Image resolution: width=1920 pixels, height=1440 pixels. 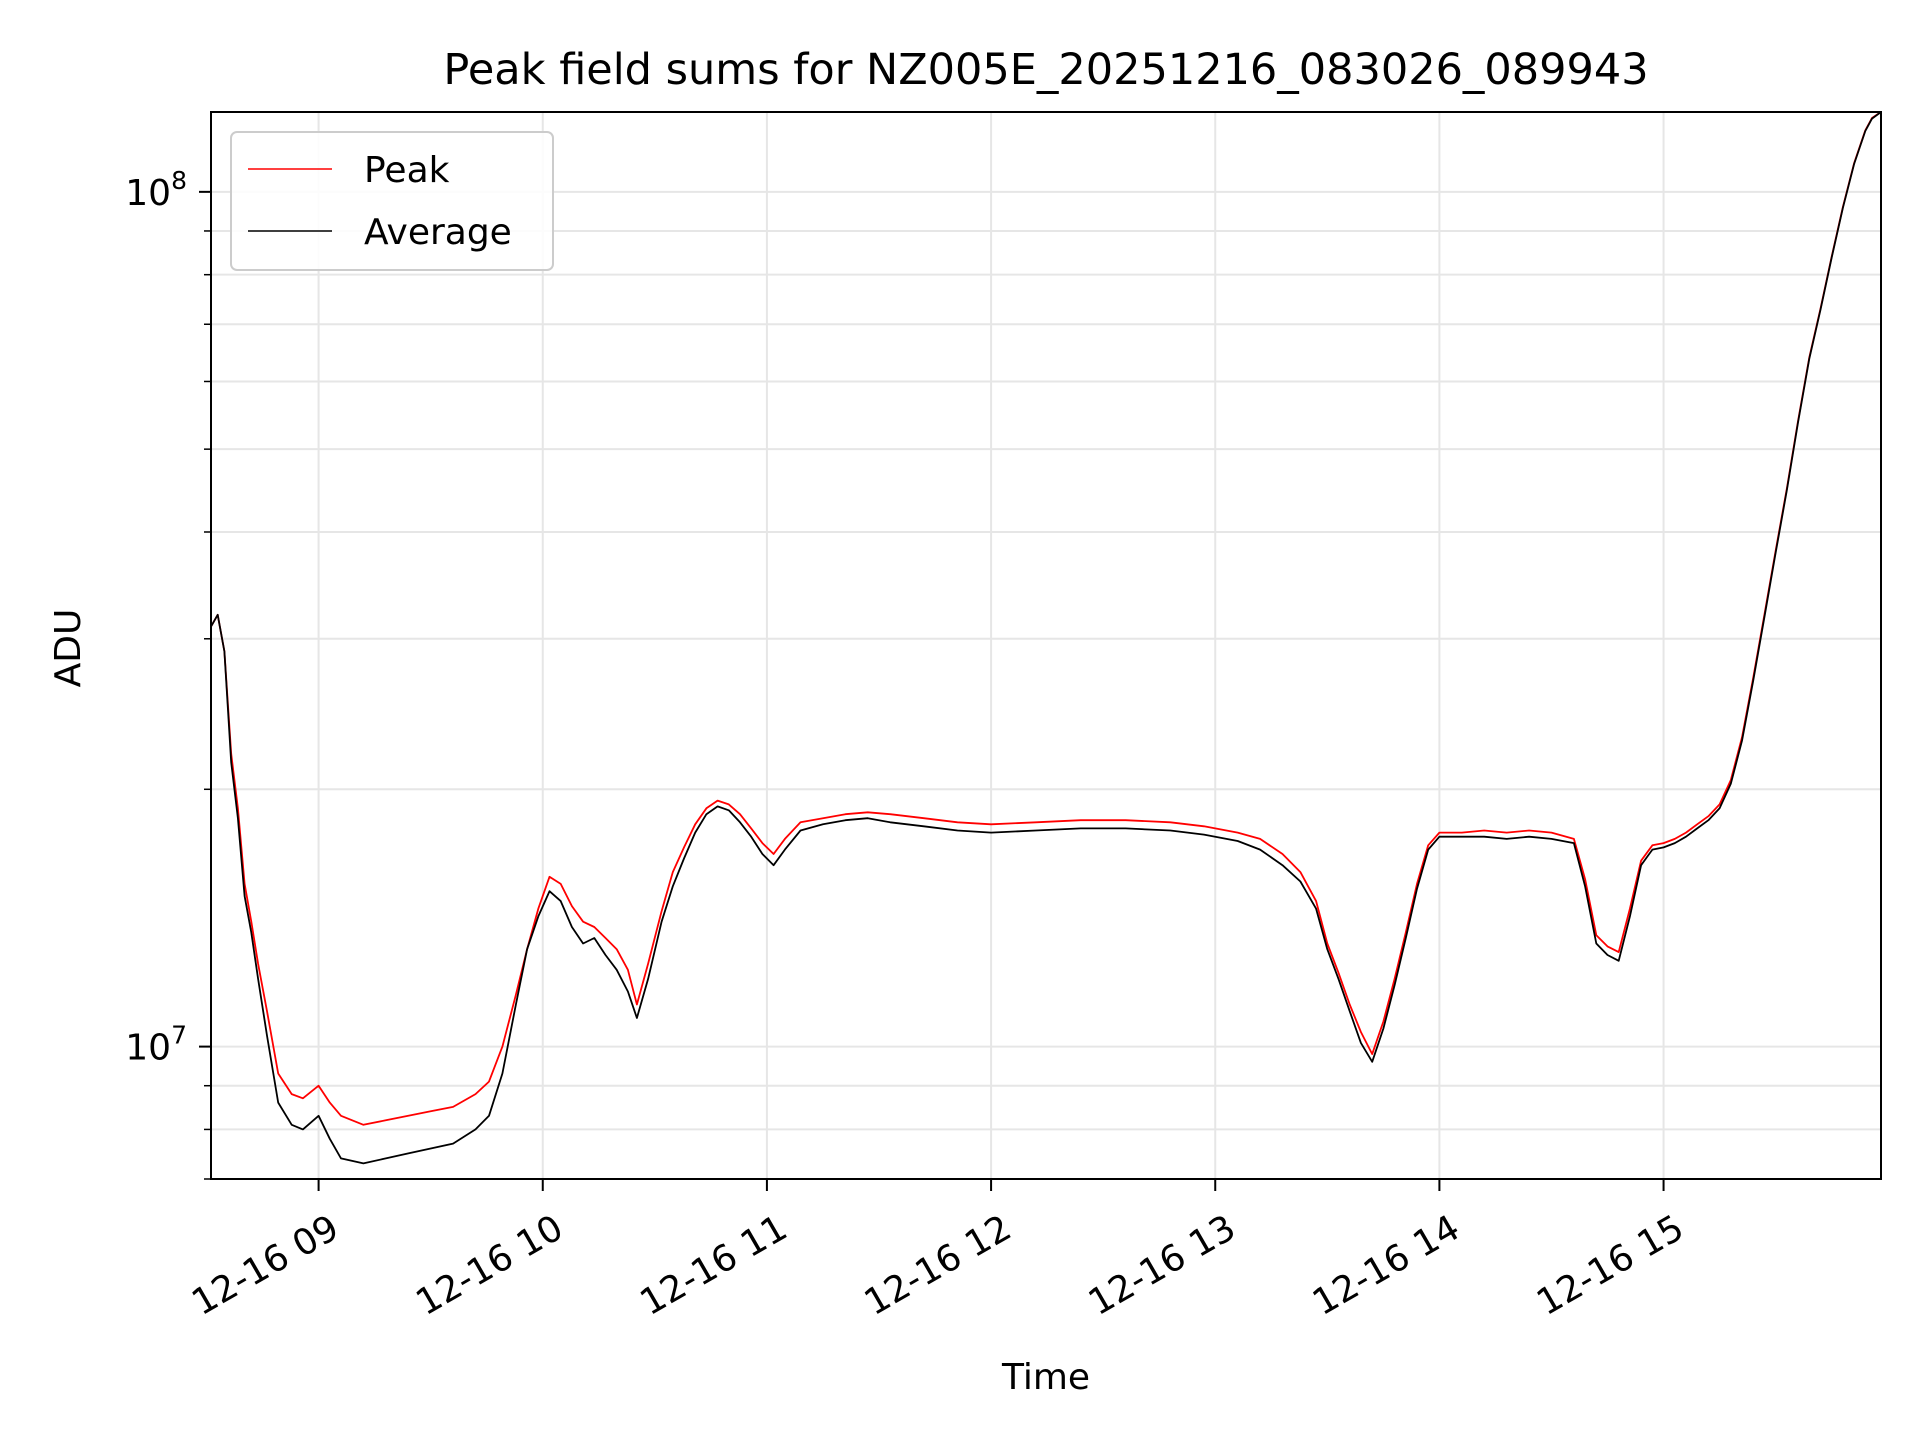 I want to click on y-tick-label: 10⁷, so click(x=156, y=1045).